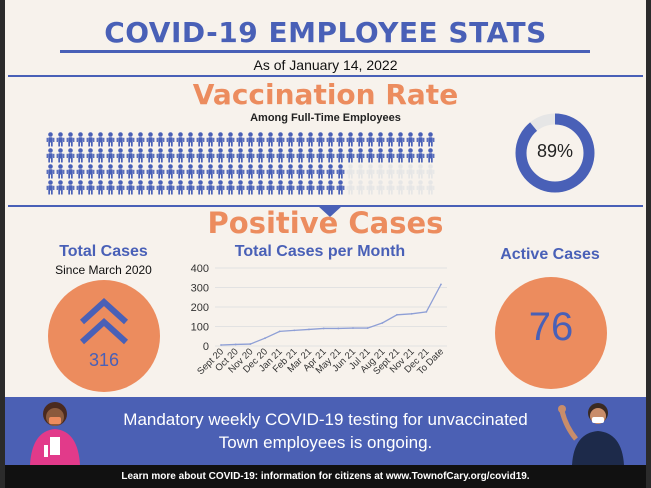 Image resolution: width=651 pixels, height=488 pixels. Describe the element at coordinates (200, 269) in the screenshot. I see `y-tick-label: 400` at that location.